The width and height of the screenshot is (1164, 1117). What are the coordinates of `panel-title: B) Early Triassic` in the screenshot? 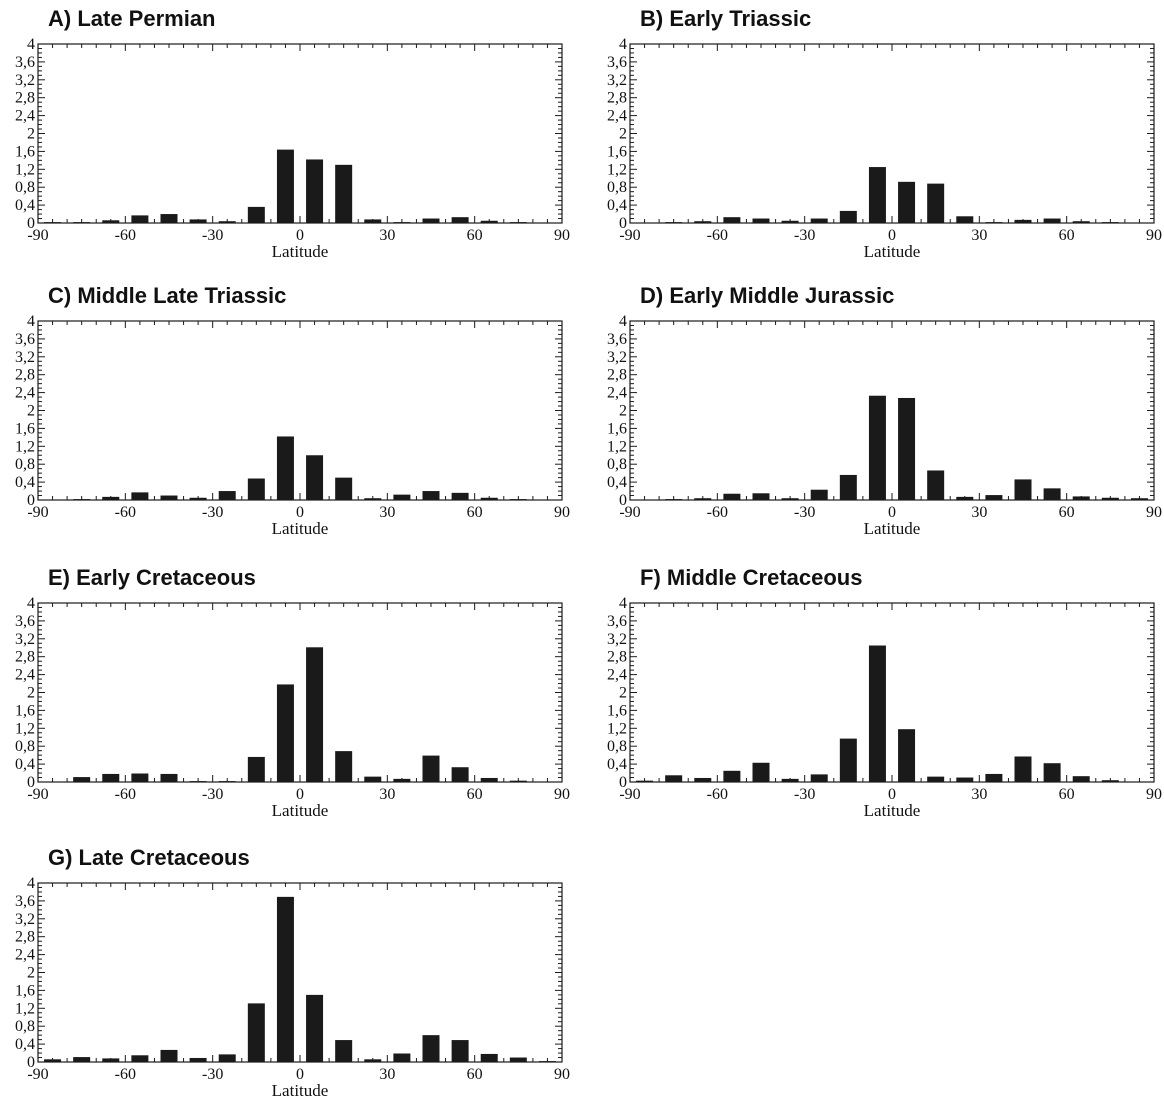 It's located at (726, 18).